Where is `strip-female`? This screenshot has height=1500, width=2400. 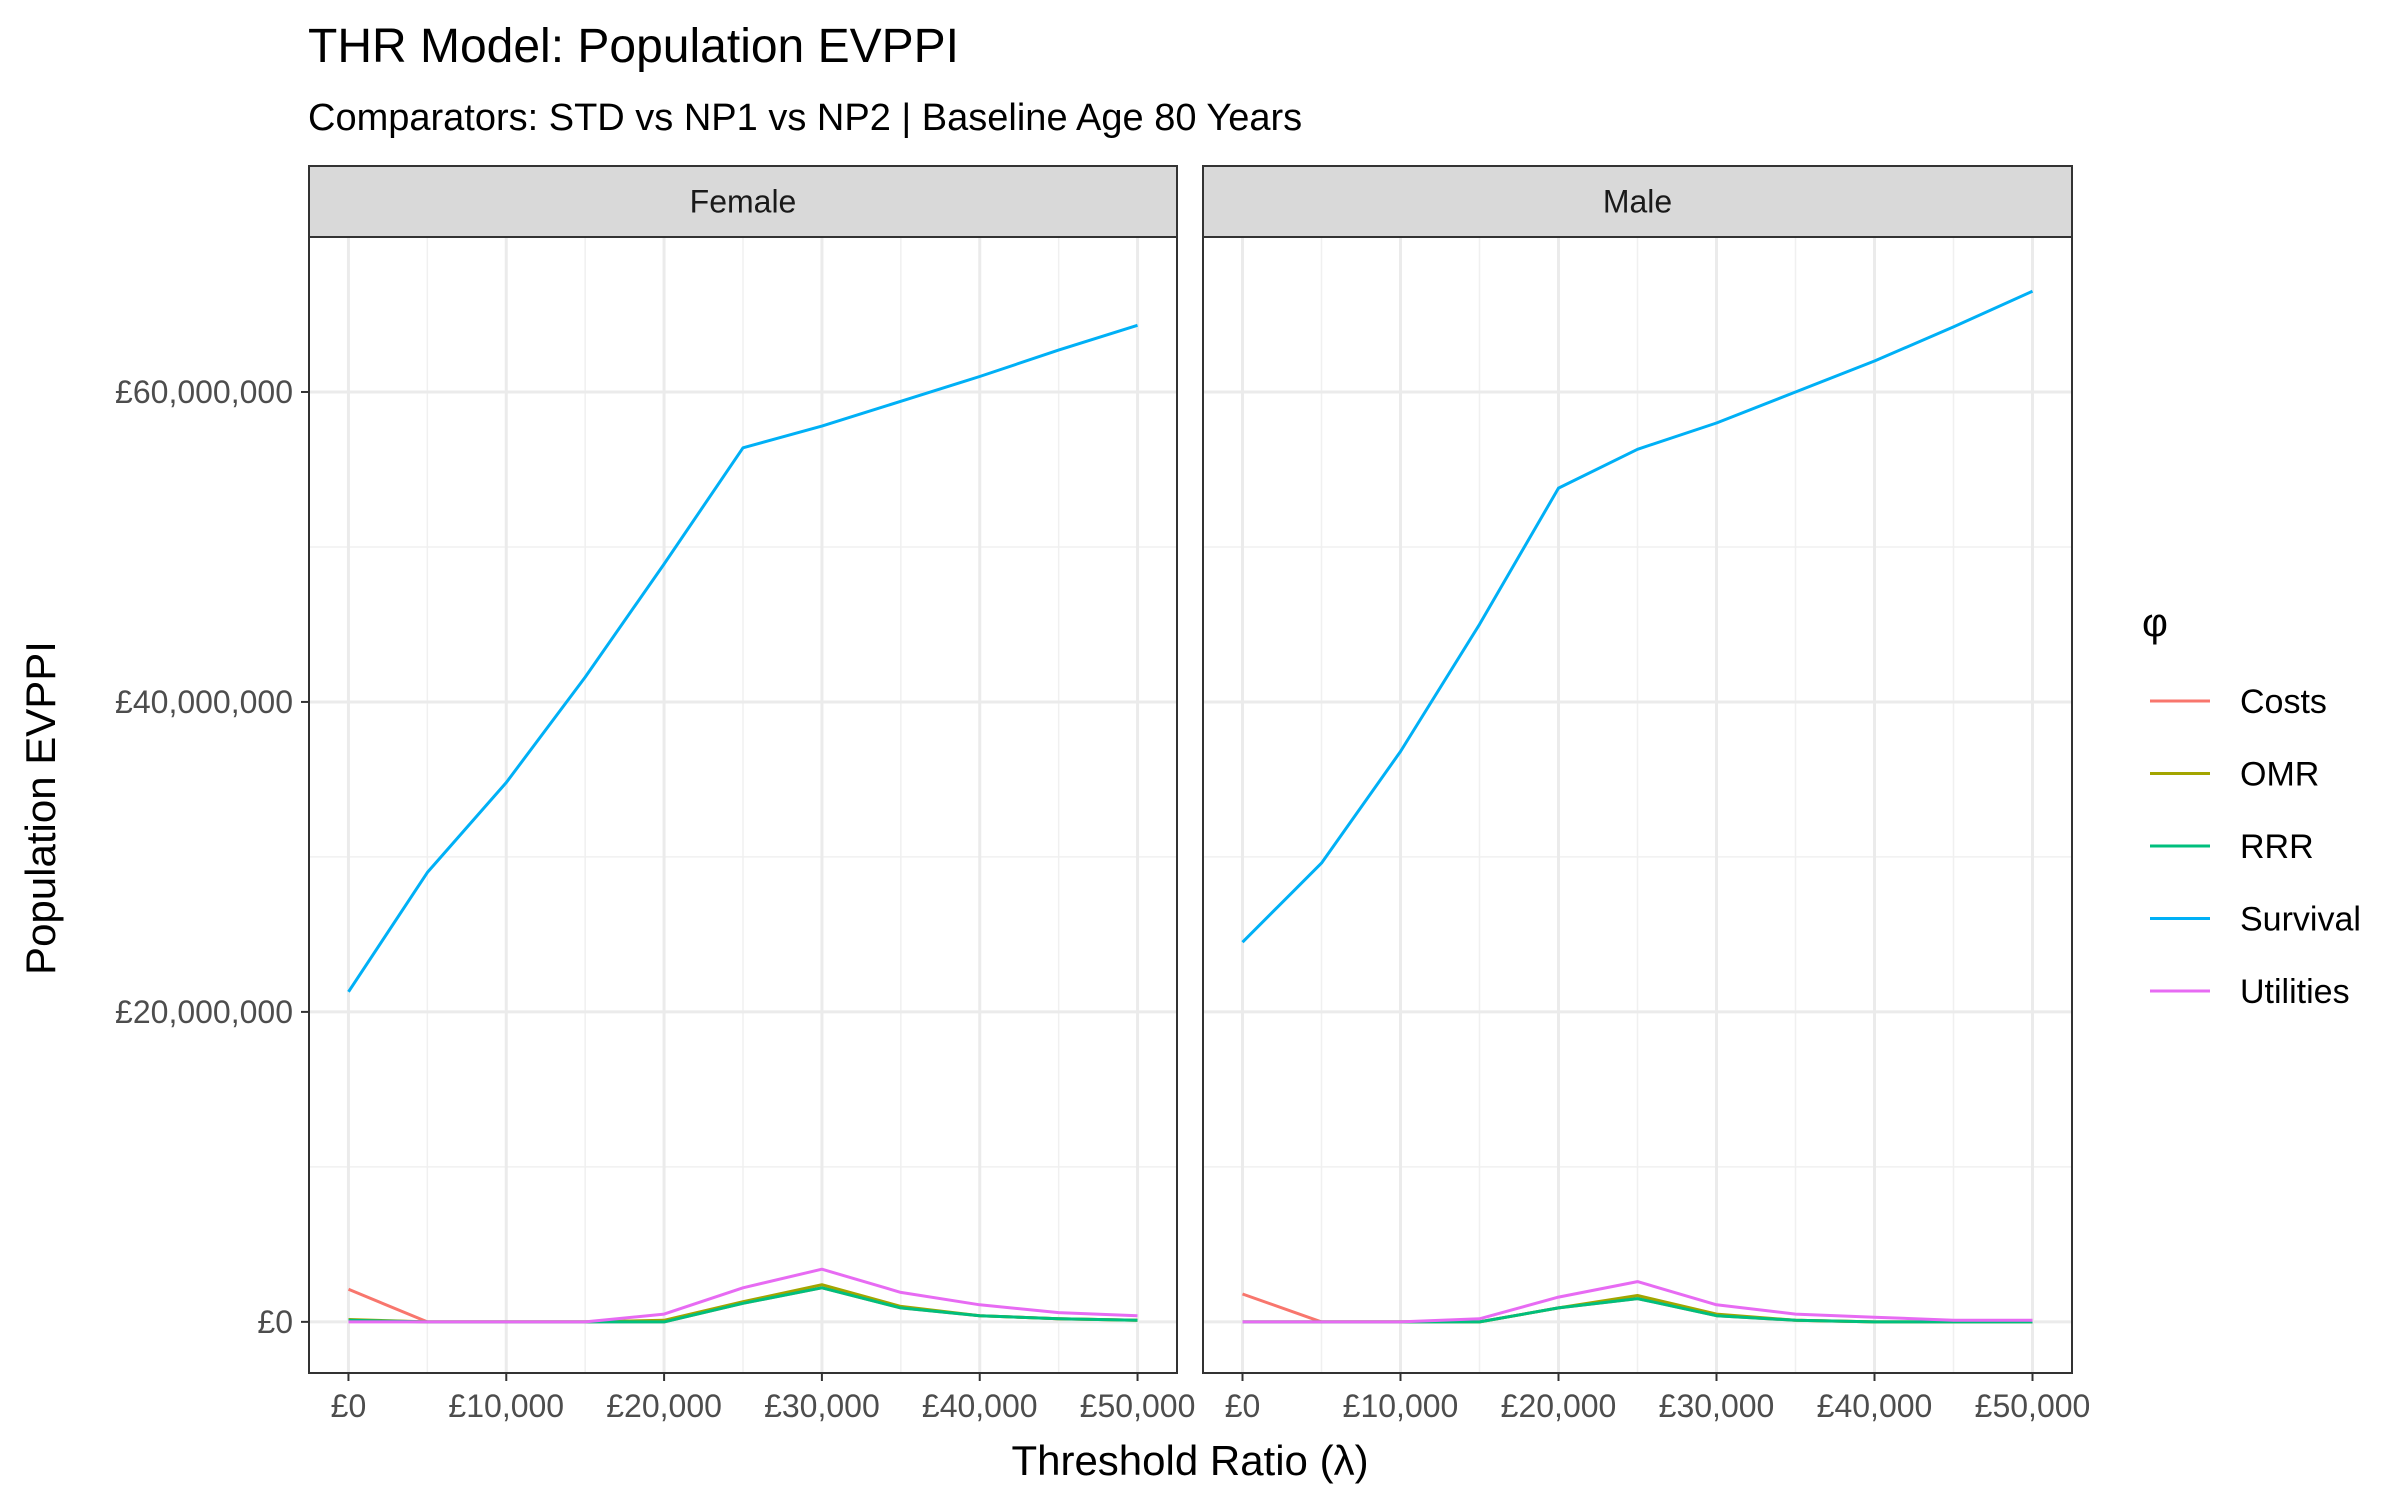
strip-female is located at coordinates (743, 201).